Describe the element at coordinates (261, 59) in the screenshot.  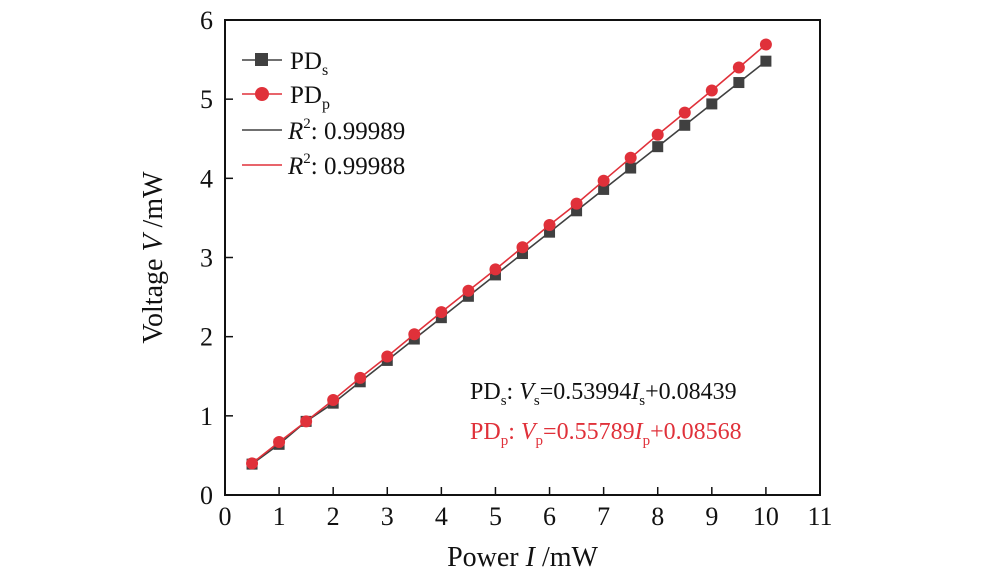
I see `legend-marker-pds` at that location.